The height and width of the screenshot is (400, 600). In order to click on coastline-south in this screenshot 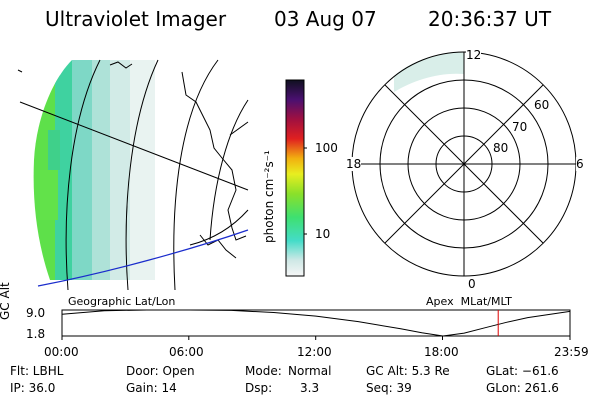, I will do `click(218, 246)`.